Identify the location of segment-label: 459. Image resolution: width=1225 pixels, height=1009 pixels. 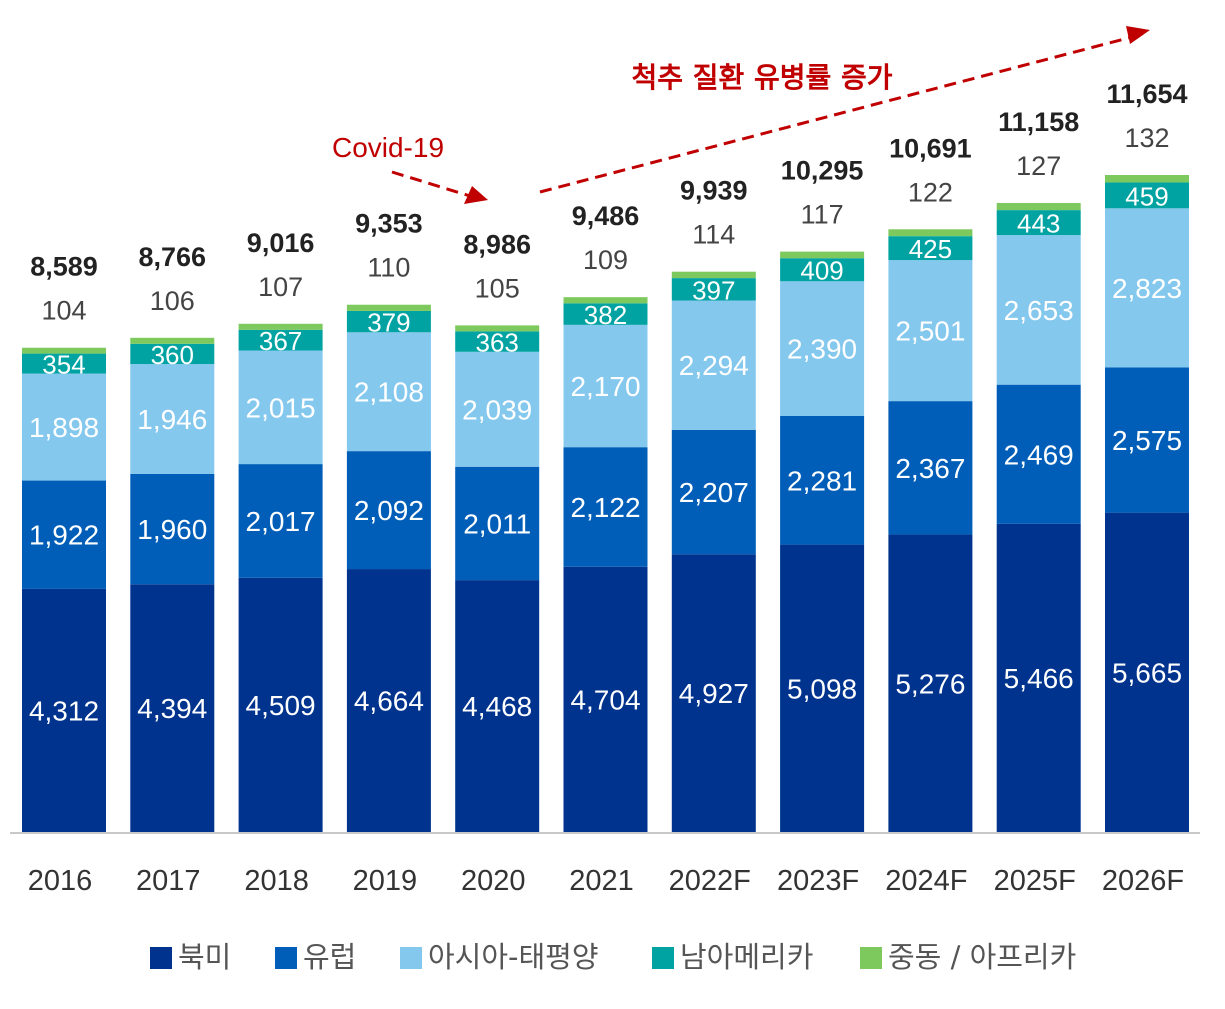
(1146, 196).